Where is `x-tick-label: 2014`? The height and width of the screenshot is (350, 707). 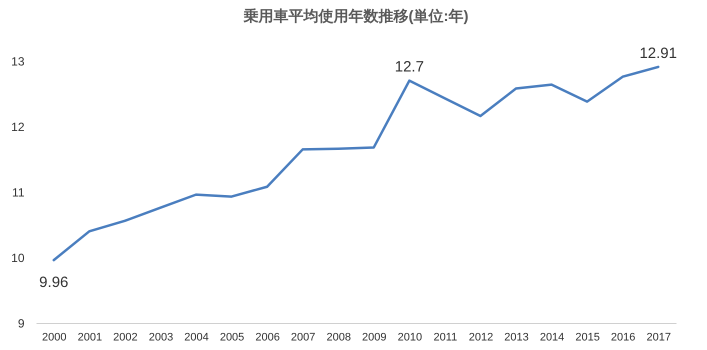 x-tick-label: 2014 is located at coordinates (552, 338).